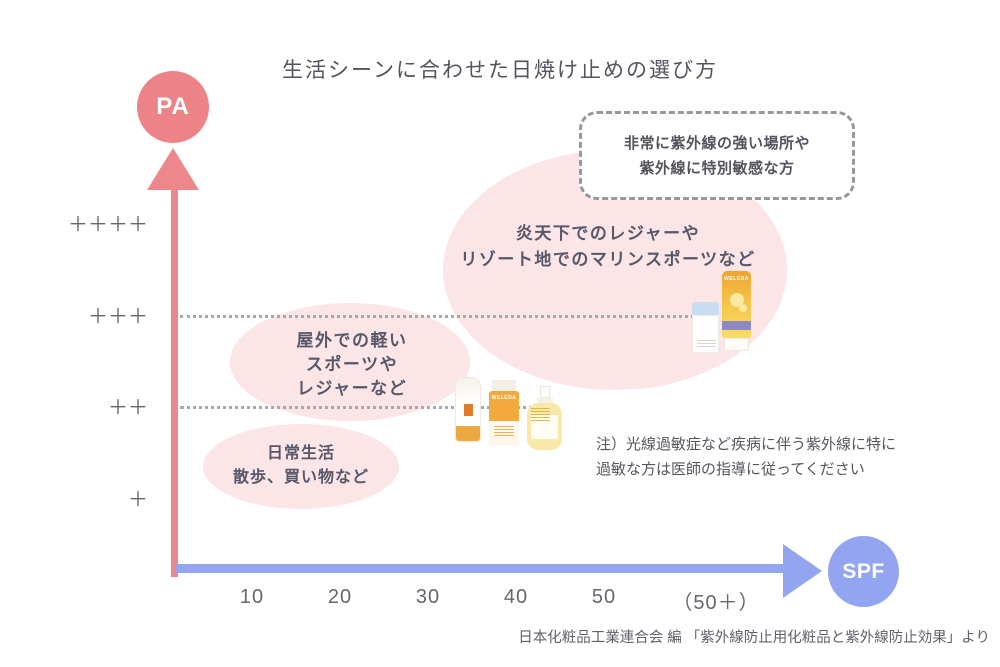  I want to click on zone-daily-life, so click(301, 466).